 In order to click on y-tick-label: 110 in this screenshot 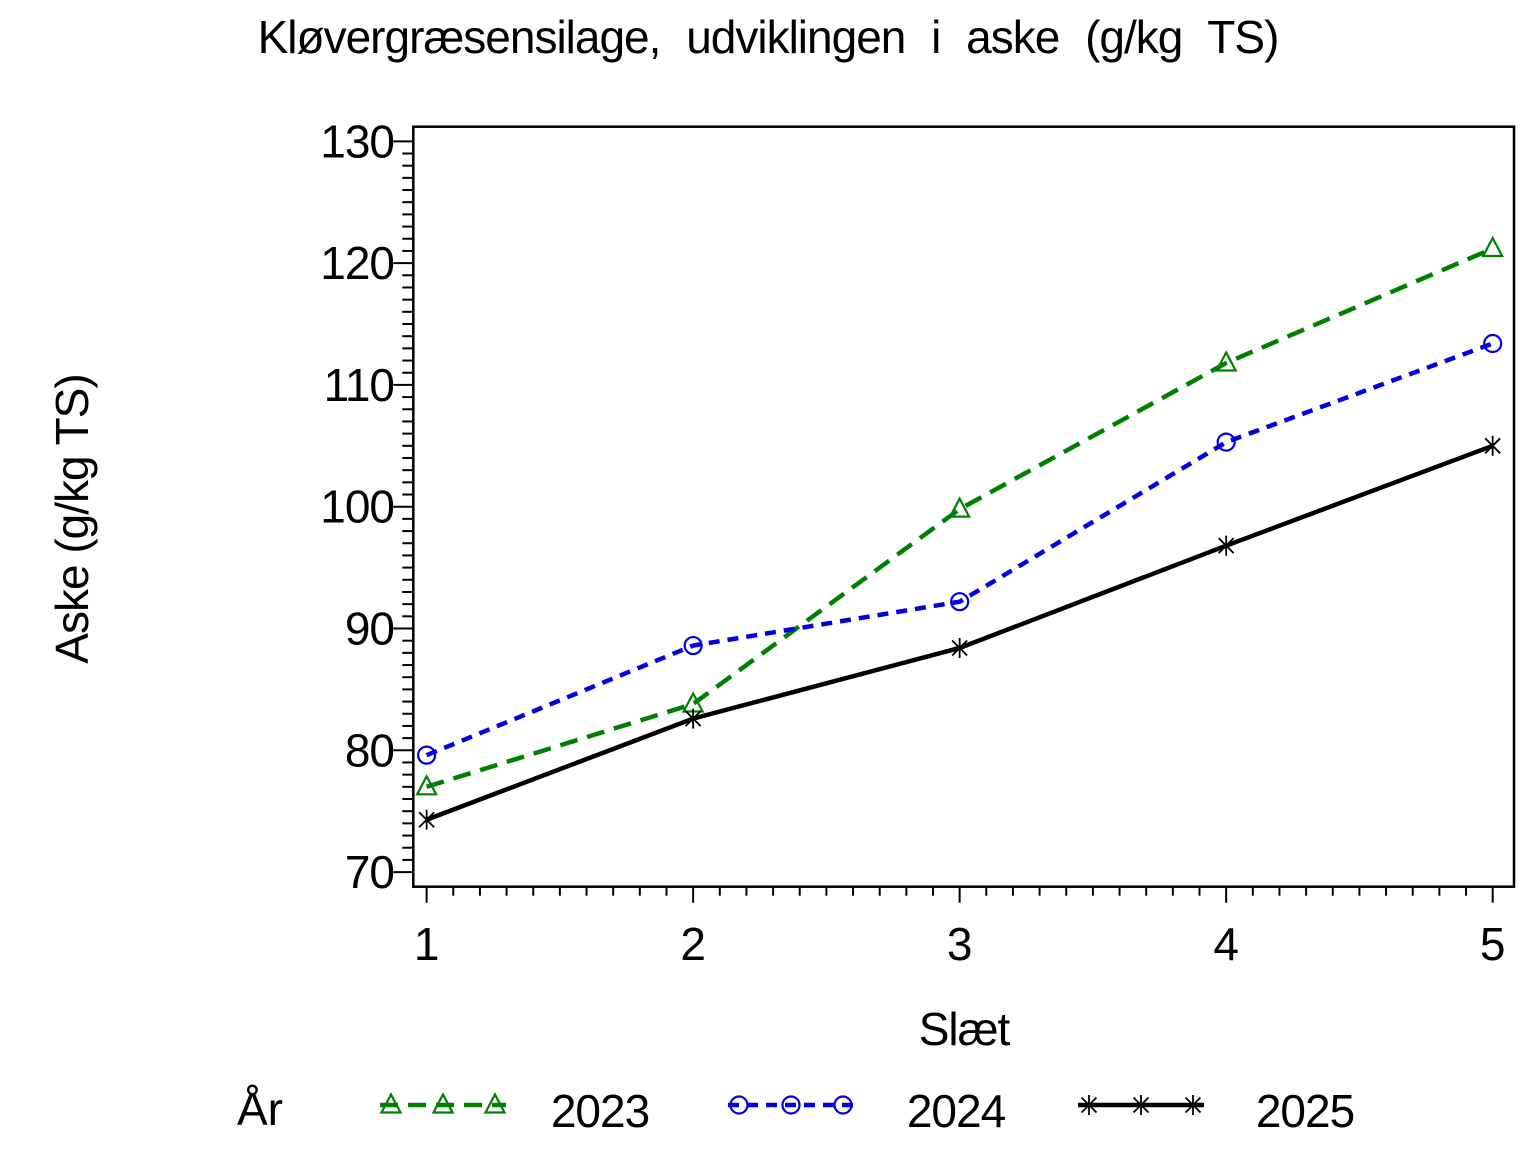, I will do `click(359, 385)`.